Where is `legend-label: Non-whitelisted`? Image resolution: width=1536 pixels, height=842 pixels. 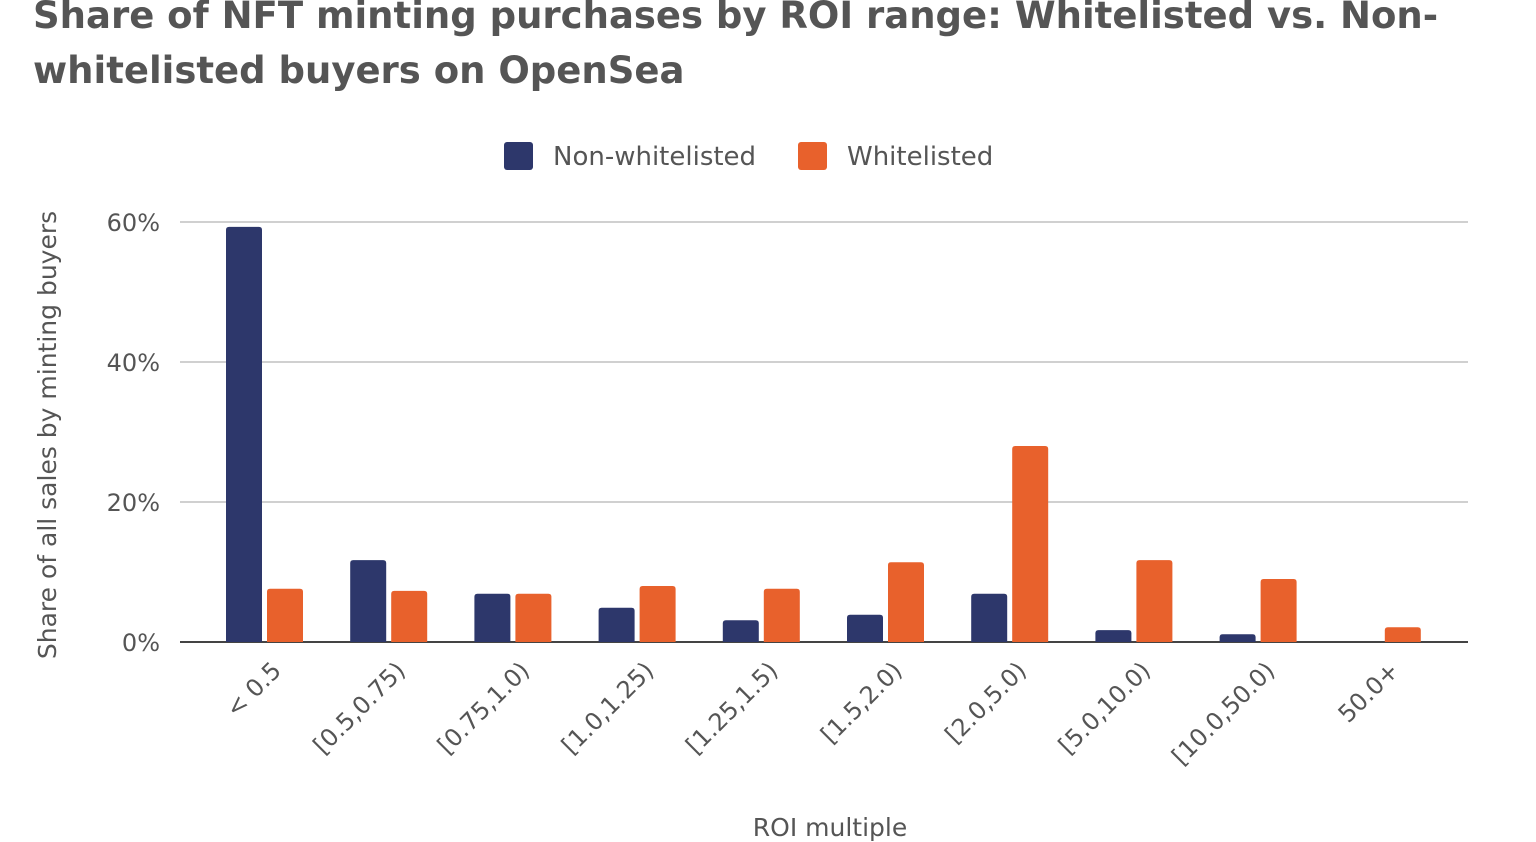 legend-label: Non-whitelisted is located at coordinates (654, 157).